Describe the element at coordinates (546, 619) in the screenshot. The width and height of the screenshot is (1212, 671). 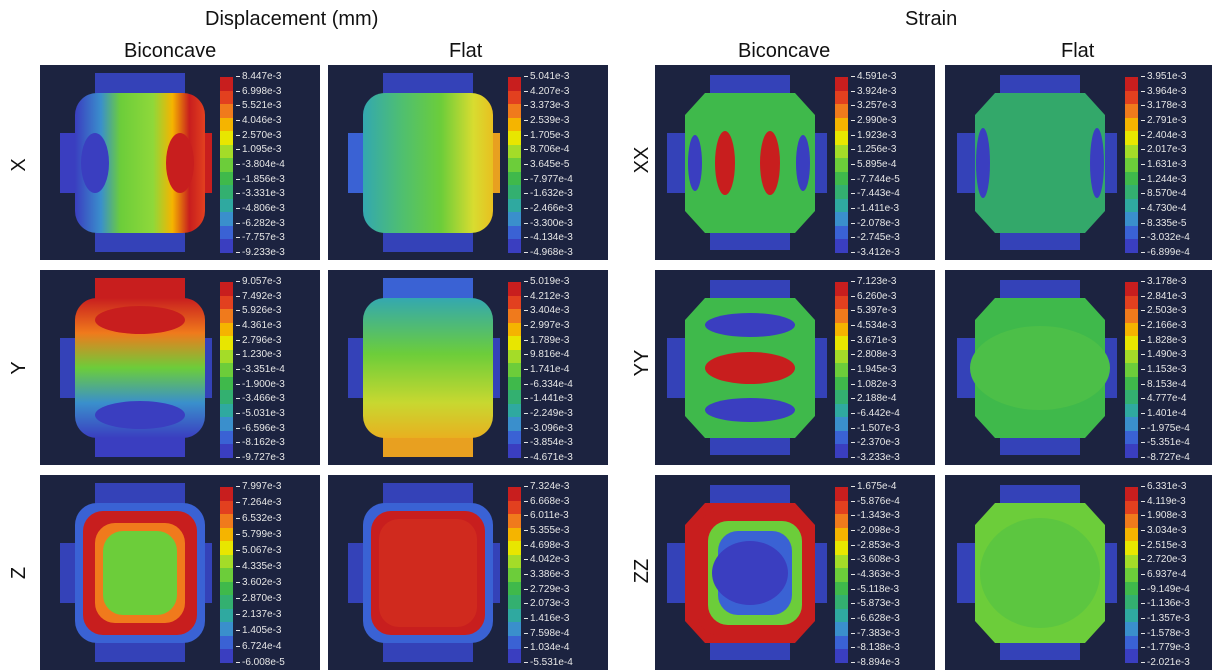
I see `colorbar-tick-label: 1.416e-3` at that location.